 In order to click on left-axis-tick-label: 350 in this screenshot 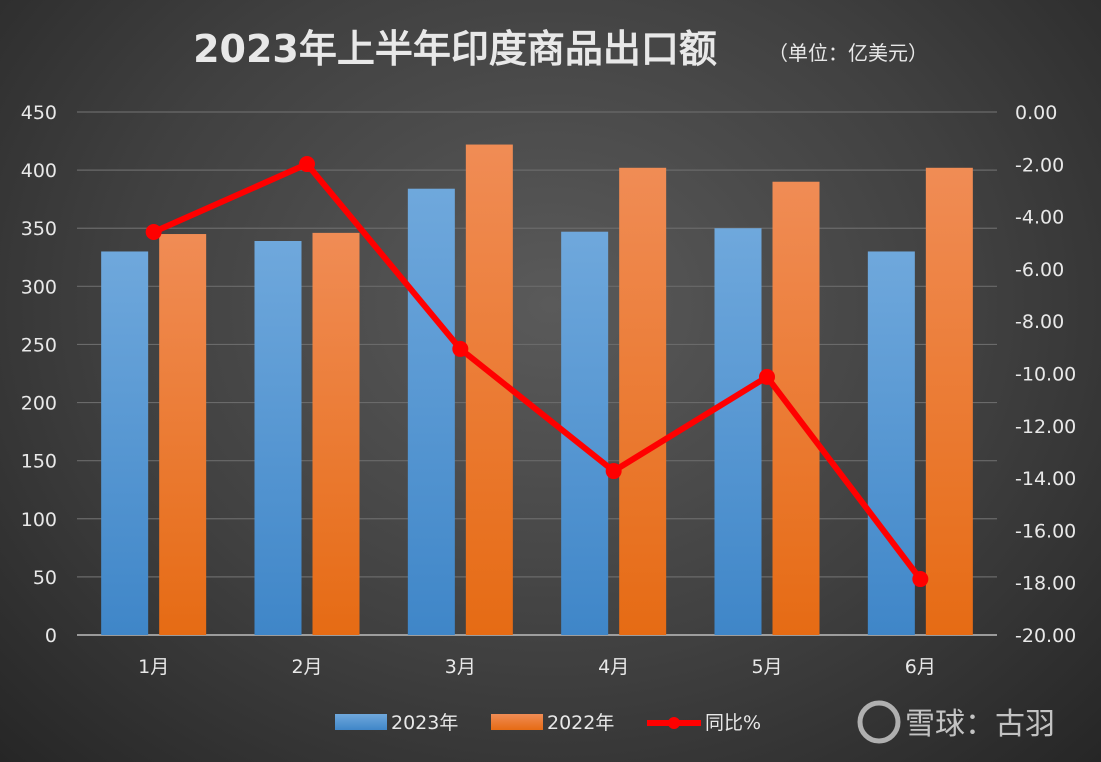, I will do `click(39, 229)`.